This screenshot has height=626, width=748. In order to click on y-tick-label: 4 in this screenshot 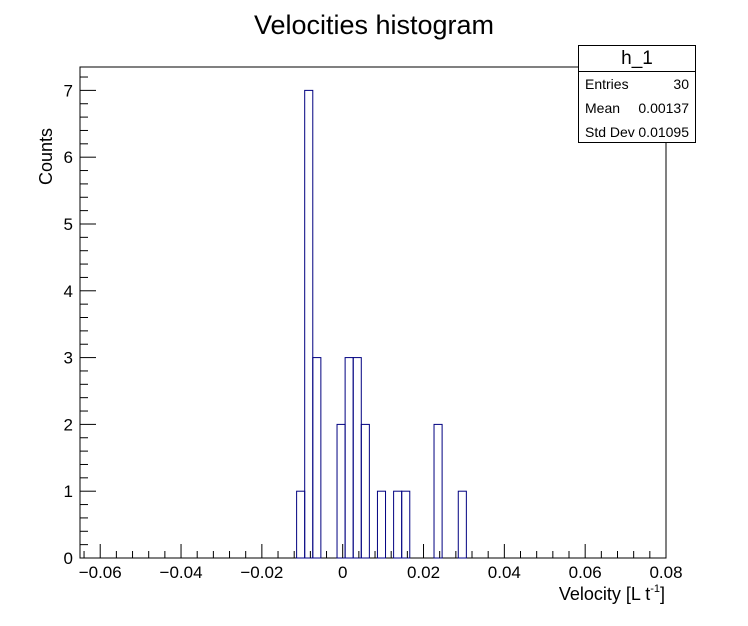, I will do `click(68, 291)`.